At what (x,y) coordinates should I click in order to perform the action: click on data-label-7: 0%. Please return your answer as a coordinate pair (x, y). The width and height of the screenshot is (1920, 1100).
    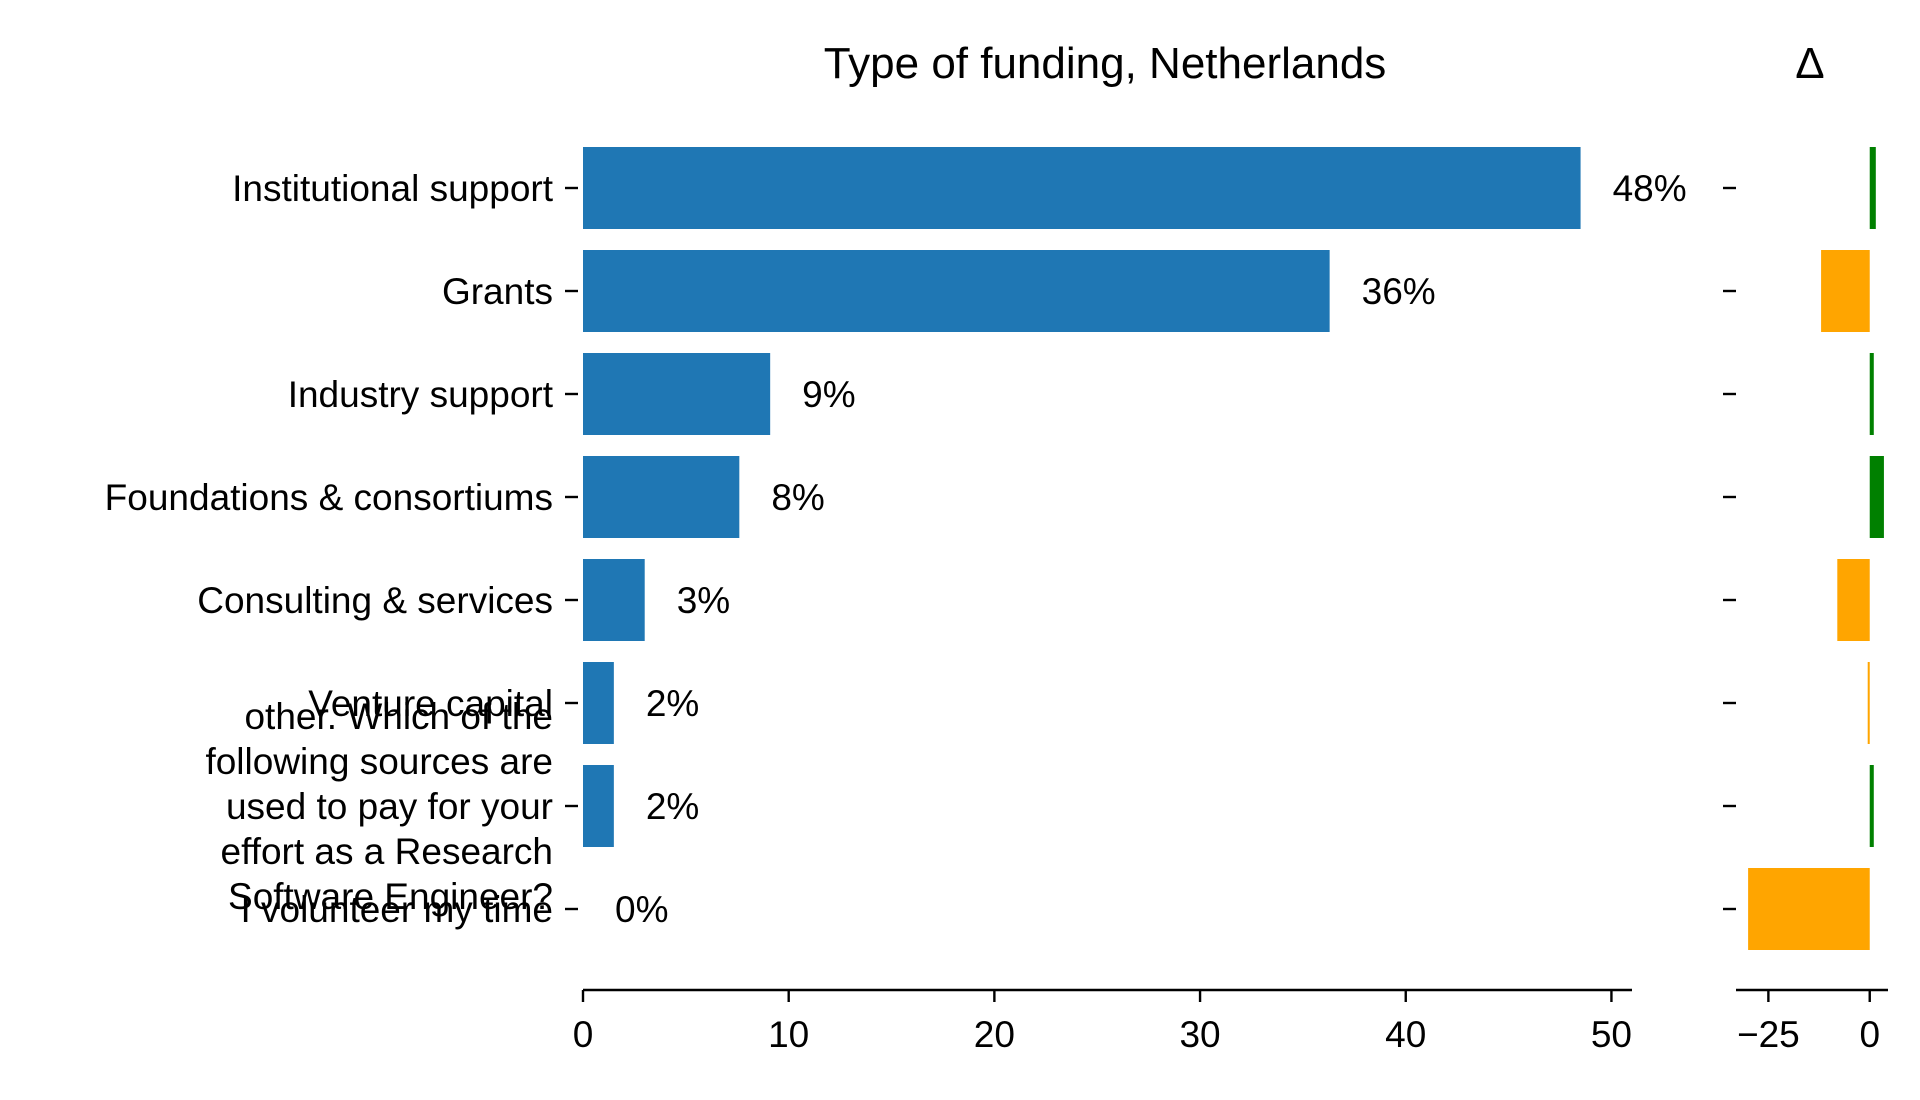
    Looking at the image, I should click on (641, 909).